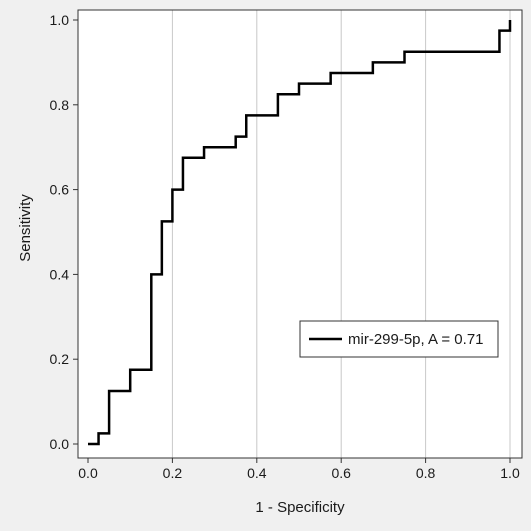  I want to click on y-axis-ticks: 0.0 0.2 0.4 0.6 0.8 1.0, so click(64, 232).